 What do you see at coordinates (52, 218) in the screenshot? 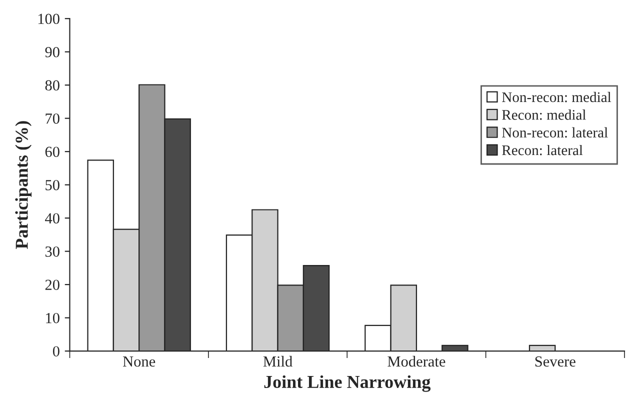
I see `y-tick-label: 40` at bounding box center [52, 218].